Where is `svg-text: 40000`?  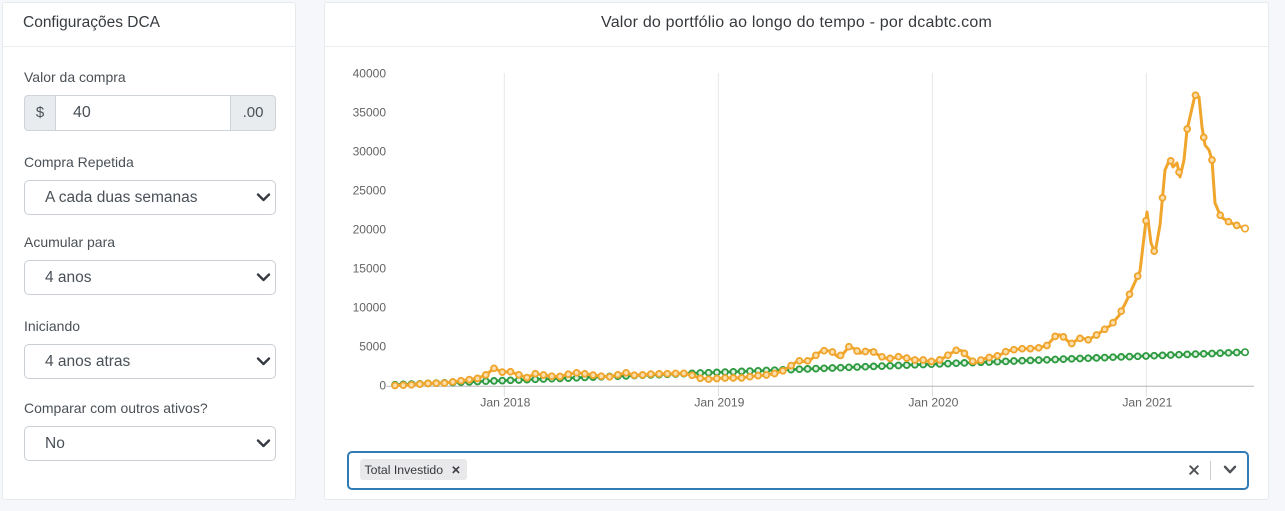 svg-text: 40000 is located at coordinates (370, 74).